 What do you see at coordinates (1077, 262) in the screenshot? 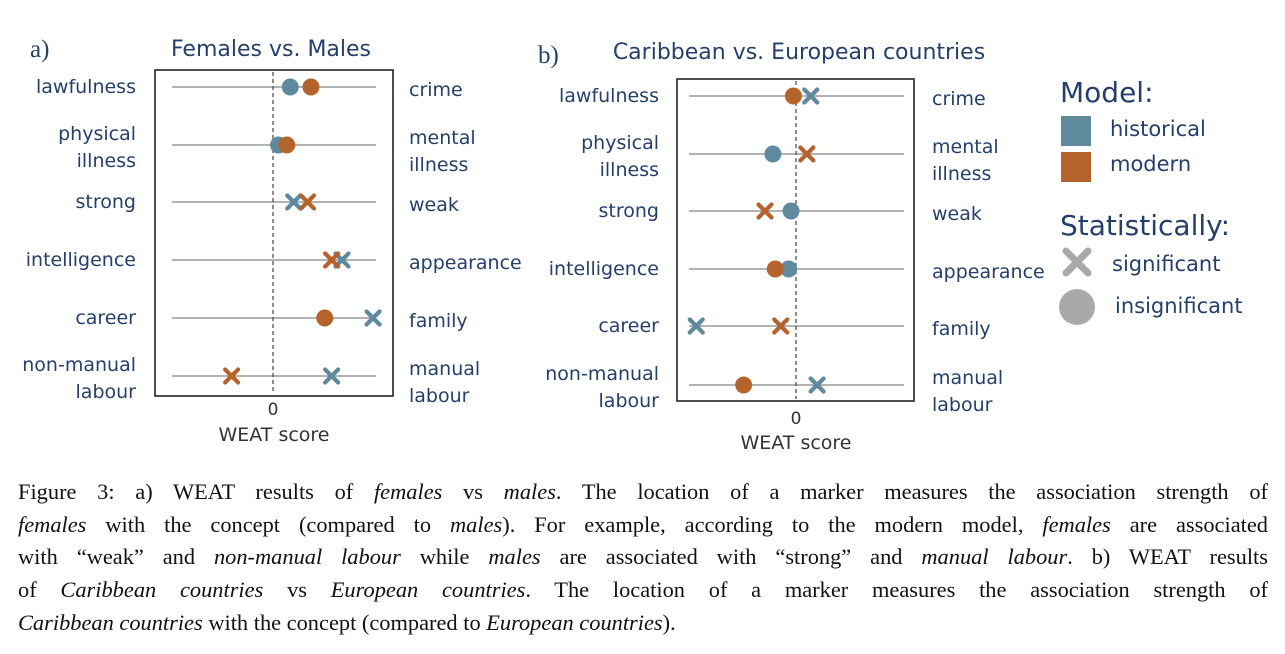
I see `legend-significant-cross-icon` at bounding box center [1077, 262].